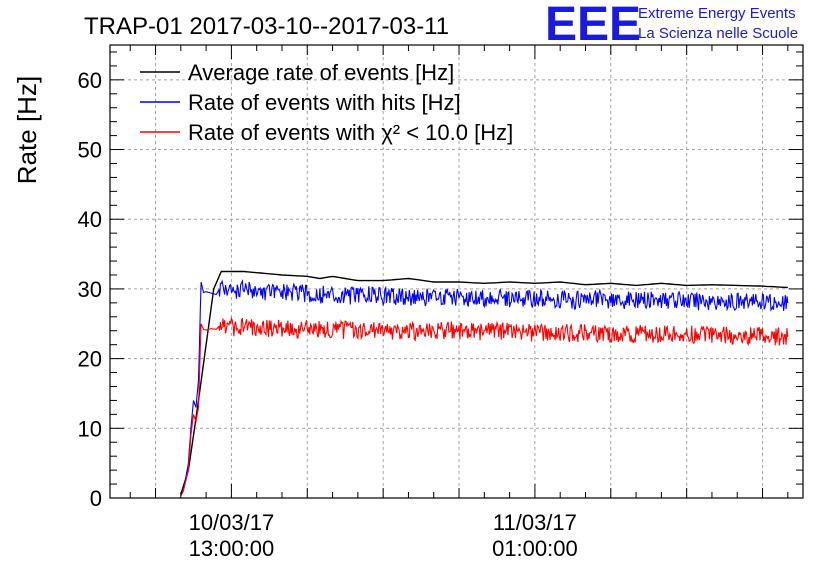  I want to click on x-tick-label-date: 10/03/17, so click(232, 522).